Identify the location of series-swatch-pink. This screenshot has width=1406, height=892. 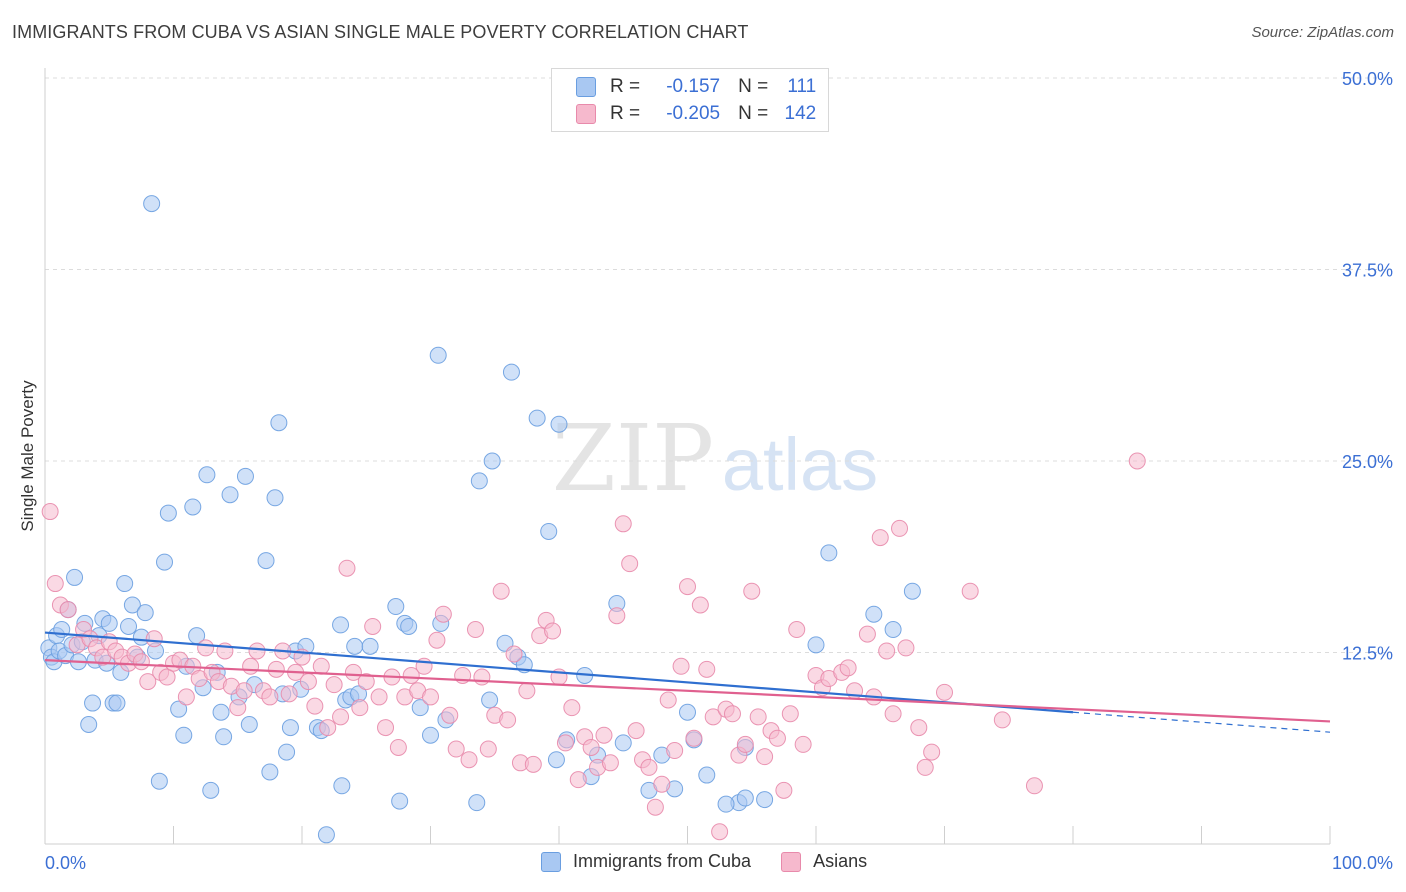
(791, 861).